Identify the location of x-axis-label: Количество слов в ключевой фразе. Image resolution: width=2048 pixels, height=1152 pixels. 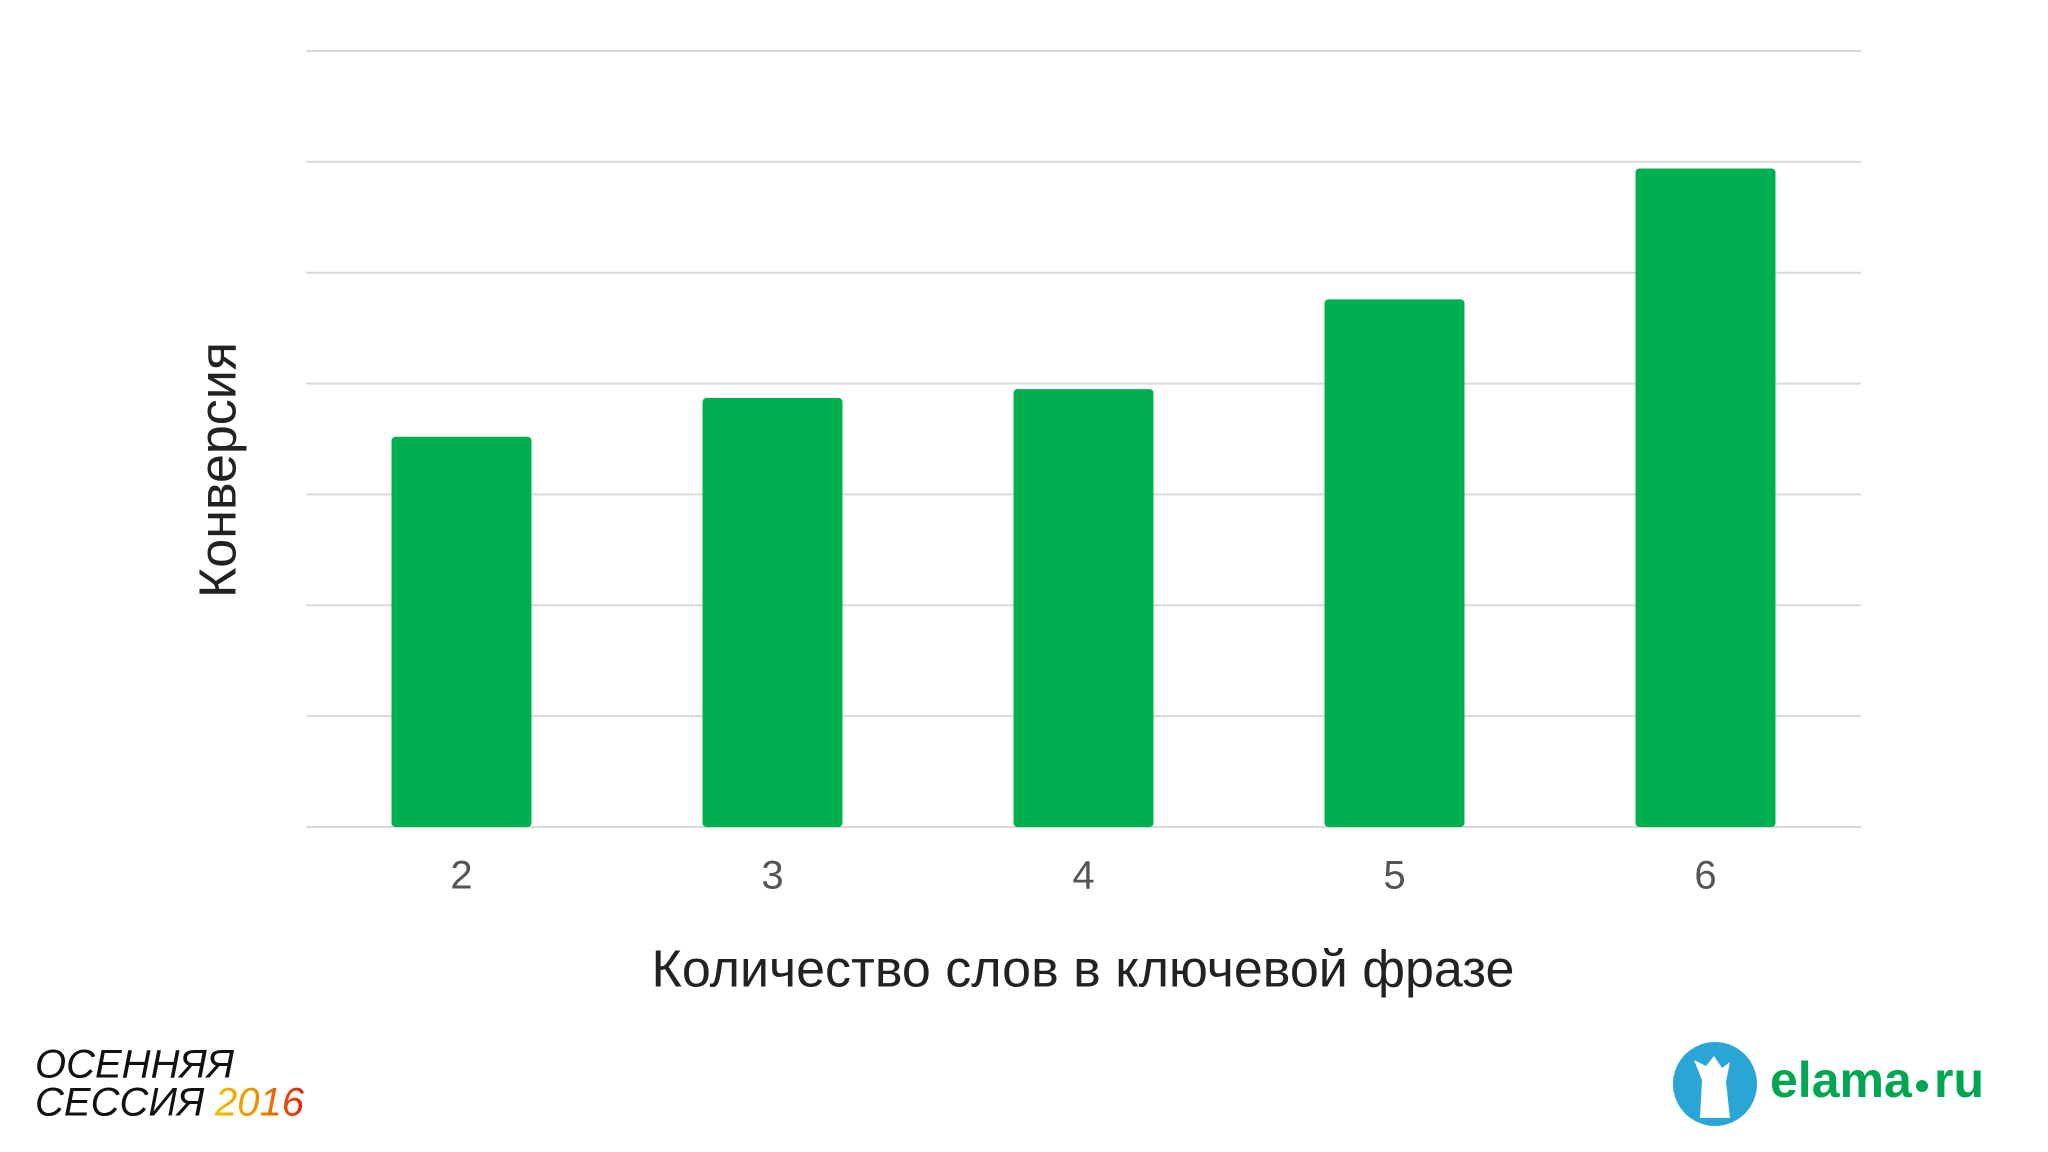
(1083, 970).